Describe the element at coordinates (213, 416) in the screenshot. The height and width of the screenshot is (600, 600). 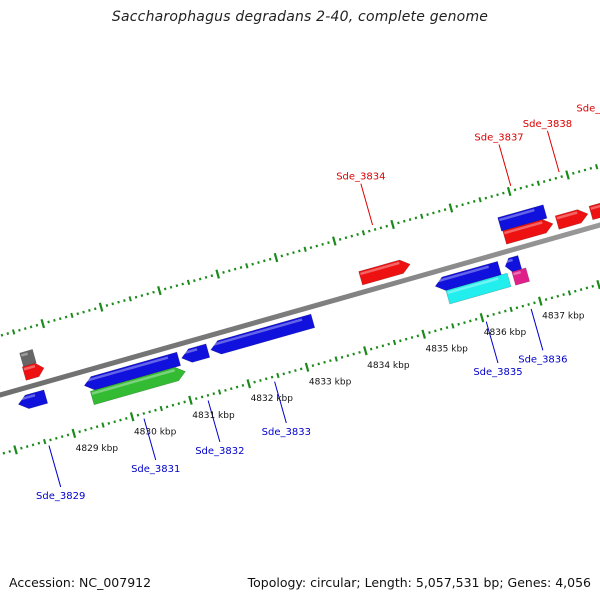
I see `tick-label: 4831 kbp` at that location.